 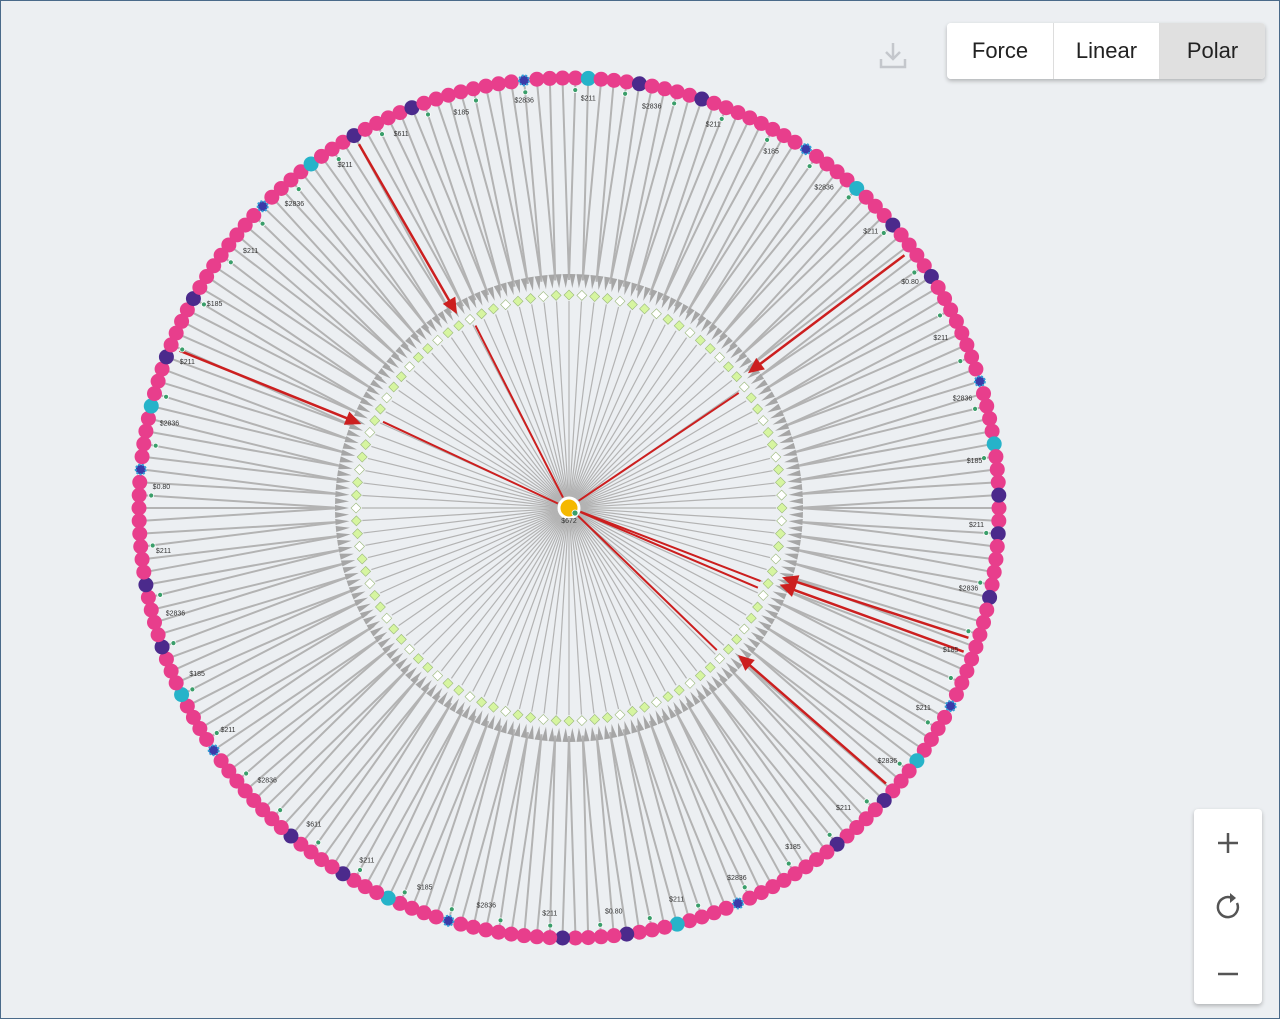 What do you see at coordinates (888, 761) in the screenshot?
I see `node-label: $2836` at bounding box center [888, 761].